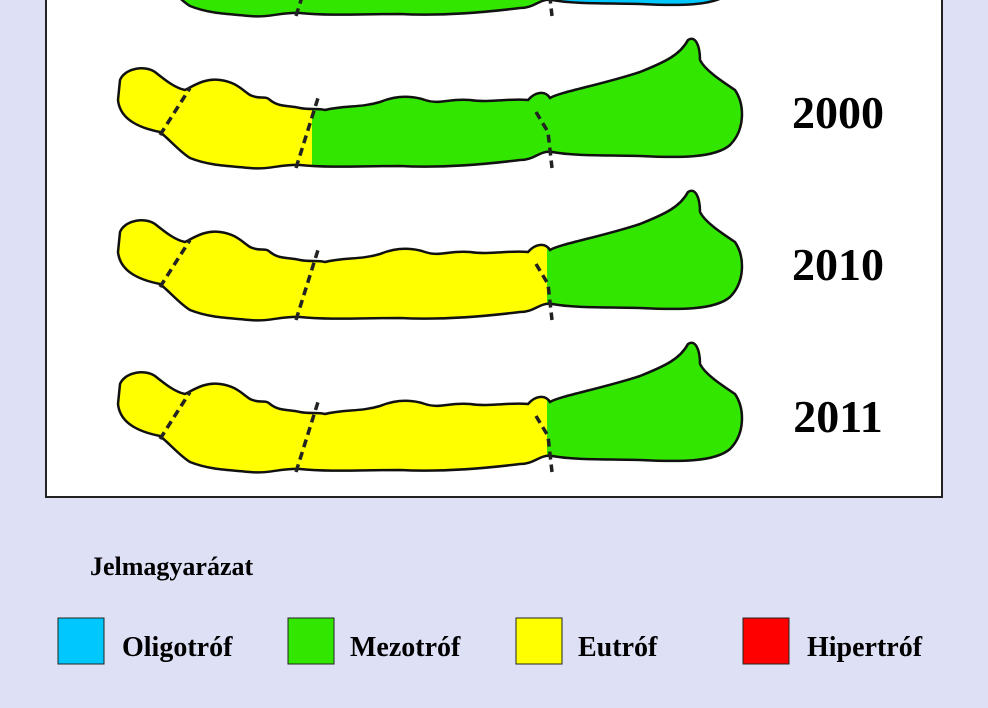  Describe the element at coordinates (177, 647) in the screenshot. I see `legend-label: Oligotróf` at that location.